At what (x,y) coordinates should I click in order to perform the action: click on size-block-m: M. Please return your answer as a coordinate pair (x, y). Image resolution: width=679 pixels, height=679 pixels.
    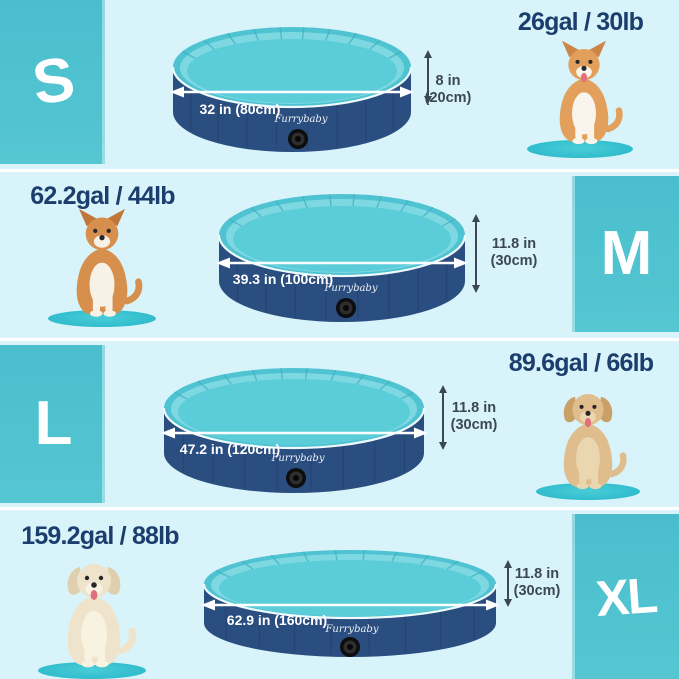
    Looking at the image, I should click on (625, 254).